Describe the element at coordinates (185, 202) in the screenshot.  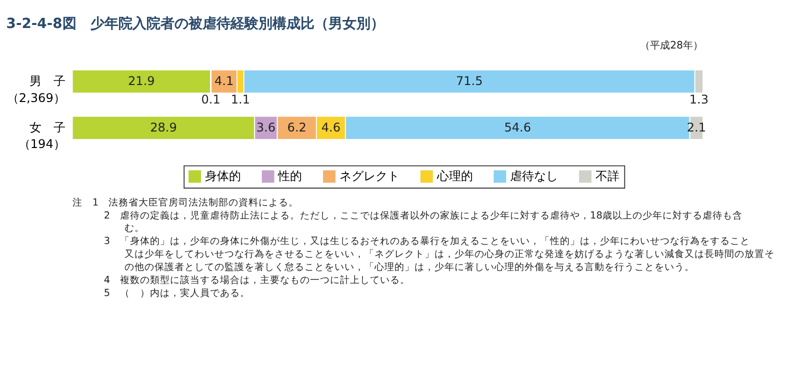
I see `text: 注 1 法務省大臣官房司法法制部の資料による。` at that location.